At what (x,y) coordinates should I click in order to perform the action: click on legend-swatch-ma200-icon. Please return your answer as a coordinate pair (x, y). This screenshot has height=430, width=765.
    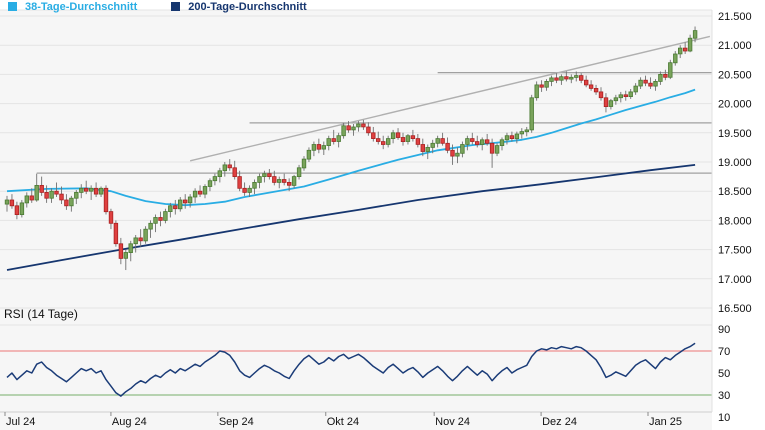
    Looking at the image, I should click on (176, 6).